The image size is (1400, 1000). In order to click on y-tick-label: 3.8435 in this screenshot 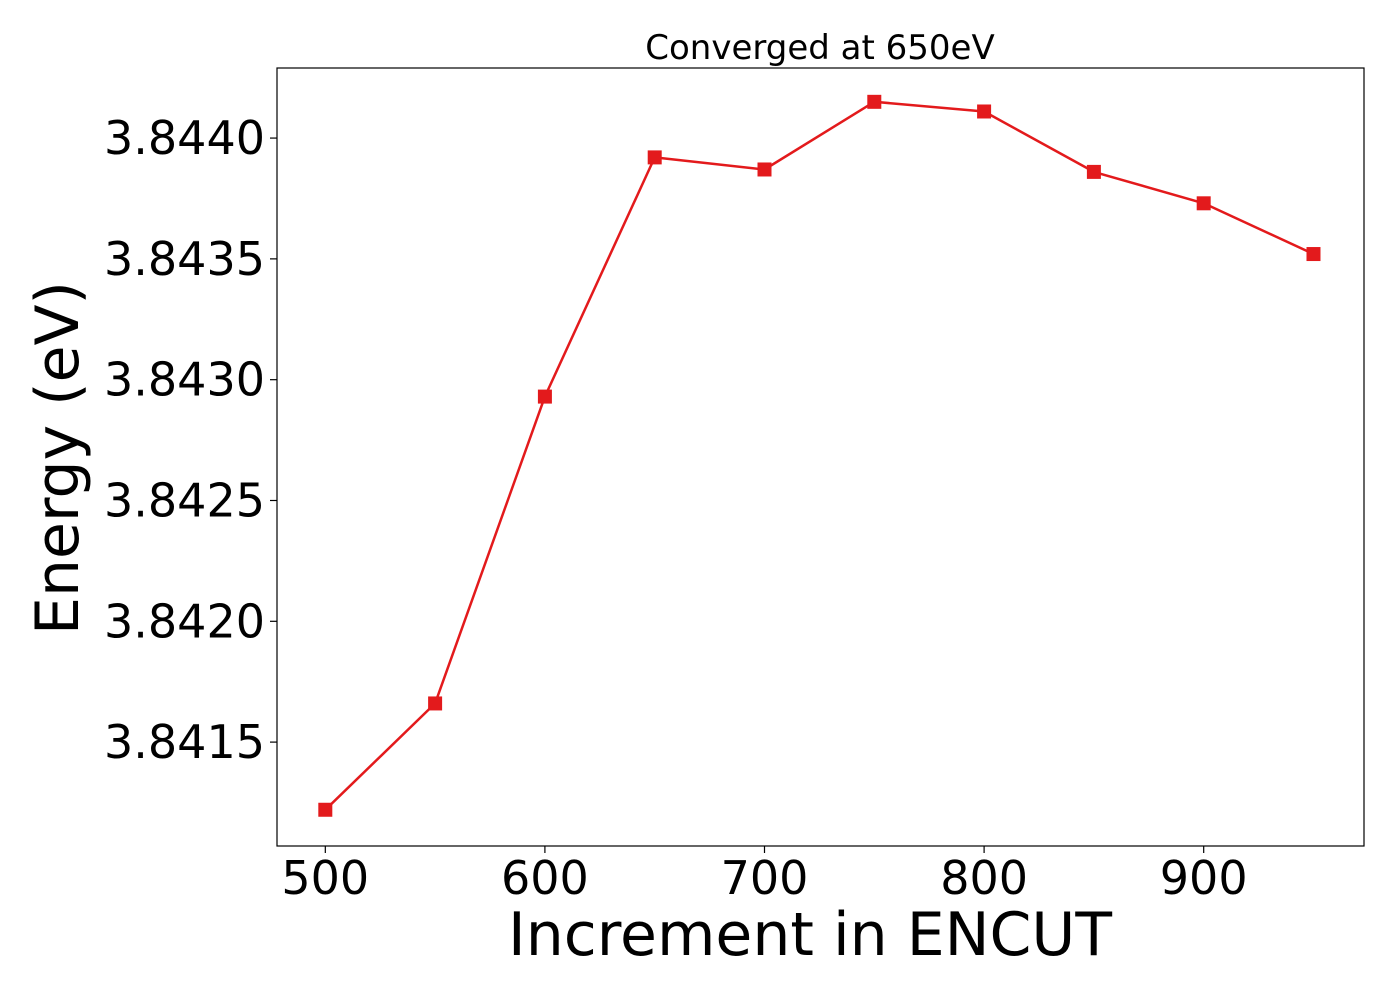, I will do `click(184, 259)`.